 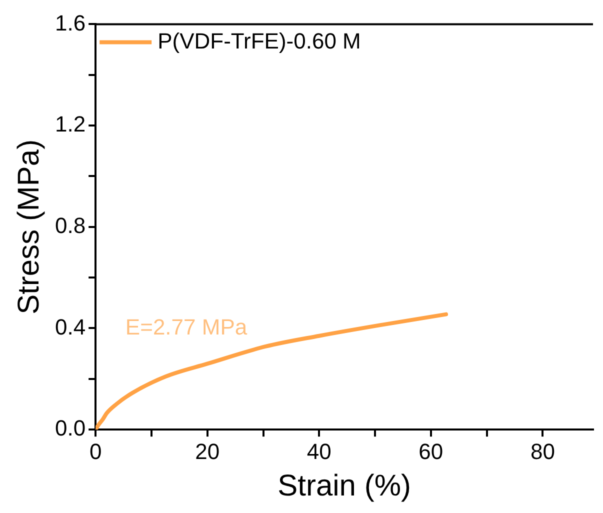 What do you see at coordinates (29, 226) in the screenshot?
I see `y-axis-title: Stress (MPa)` at bounding box center [29, 226].